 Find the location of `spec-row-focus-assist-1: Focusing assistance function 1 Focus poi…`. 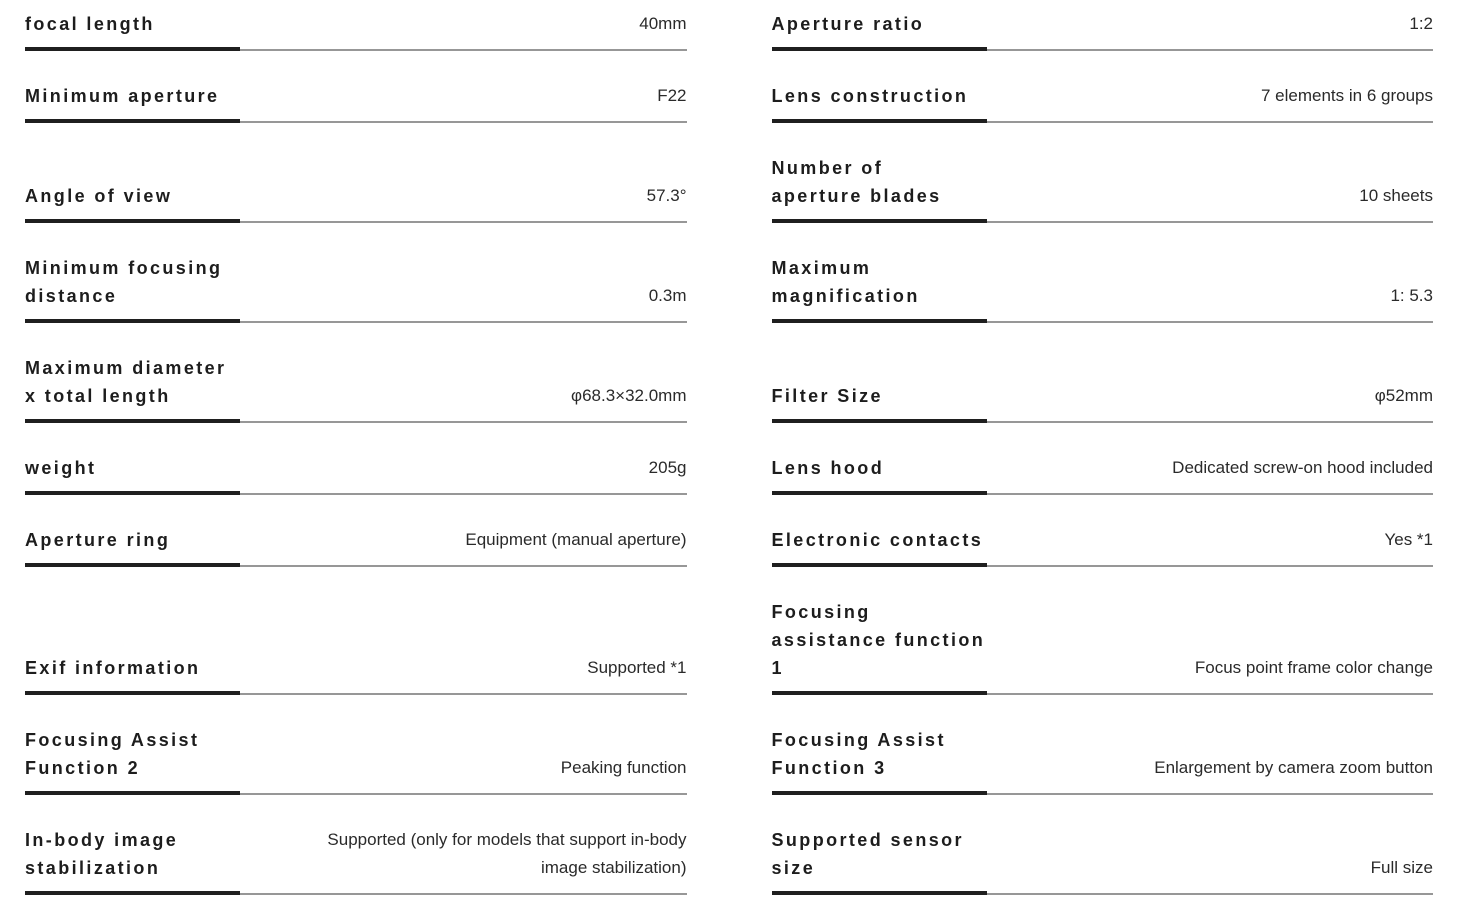

spec-row-focus-assist-1: Focusing assistance function 1 Focus poi… is located at coordinates (1102, 646).